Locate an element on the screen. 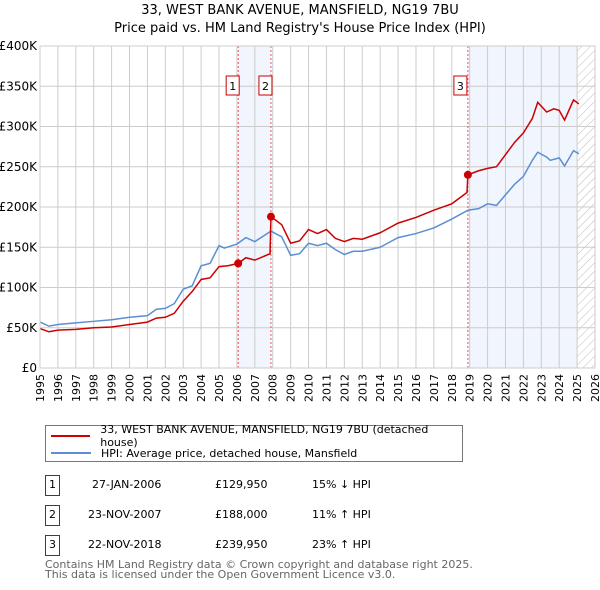 Image resolution: width=600 pixels, height=590 pixels. y-tick-label: £50K is located at coordinates (22, 328).